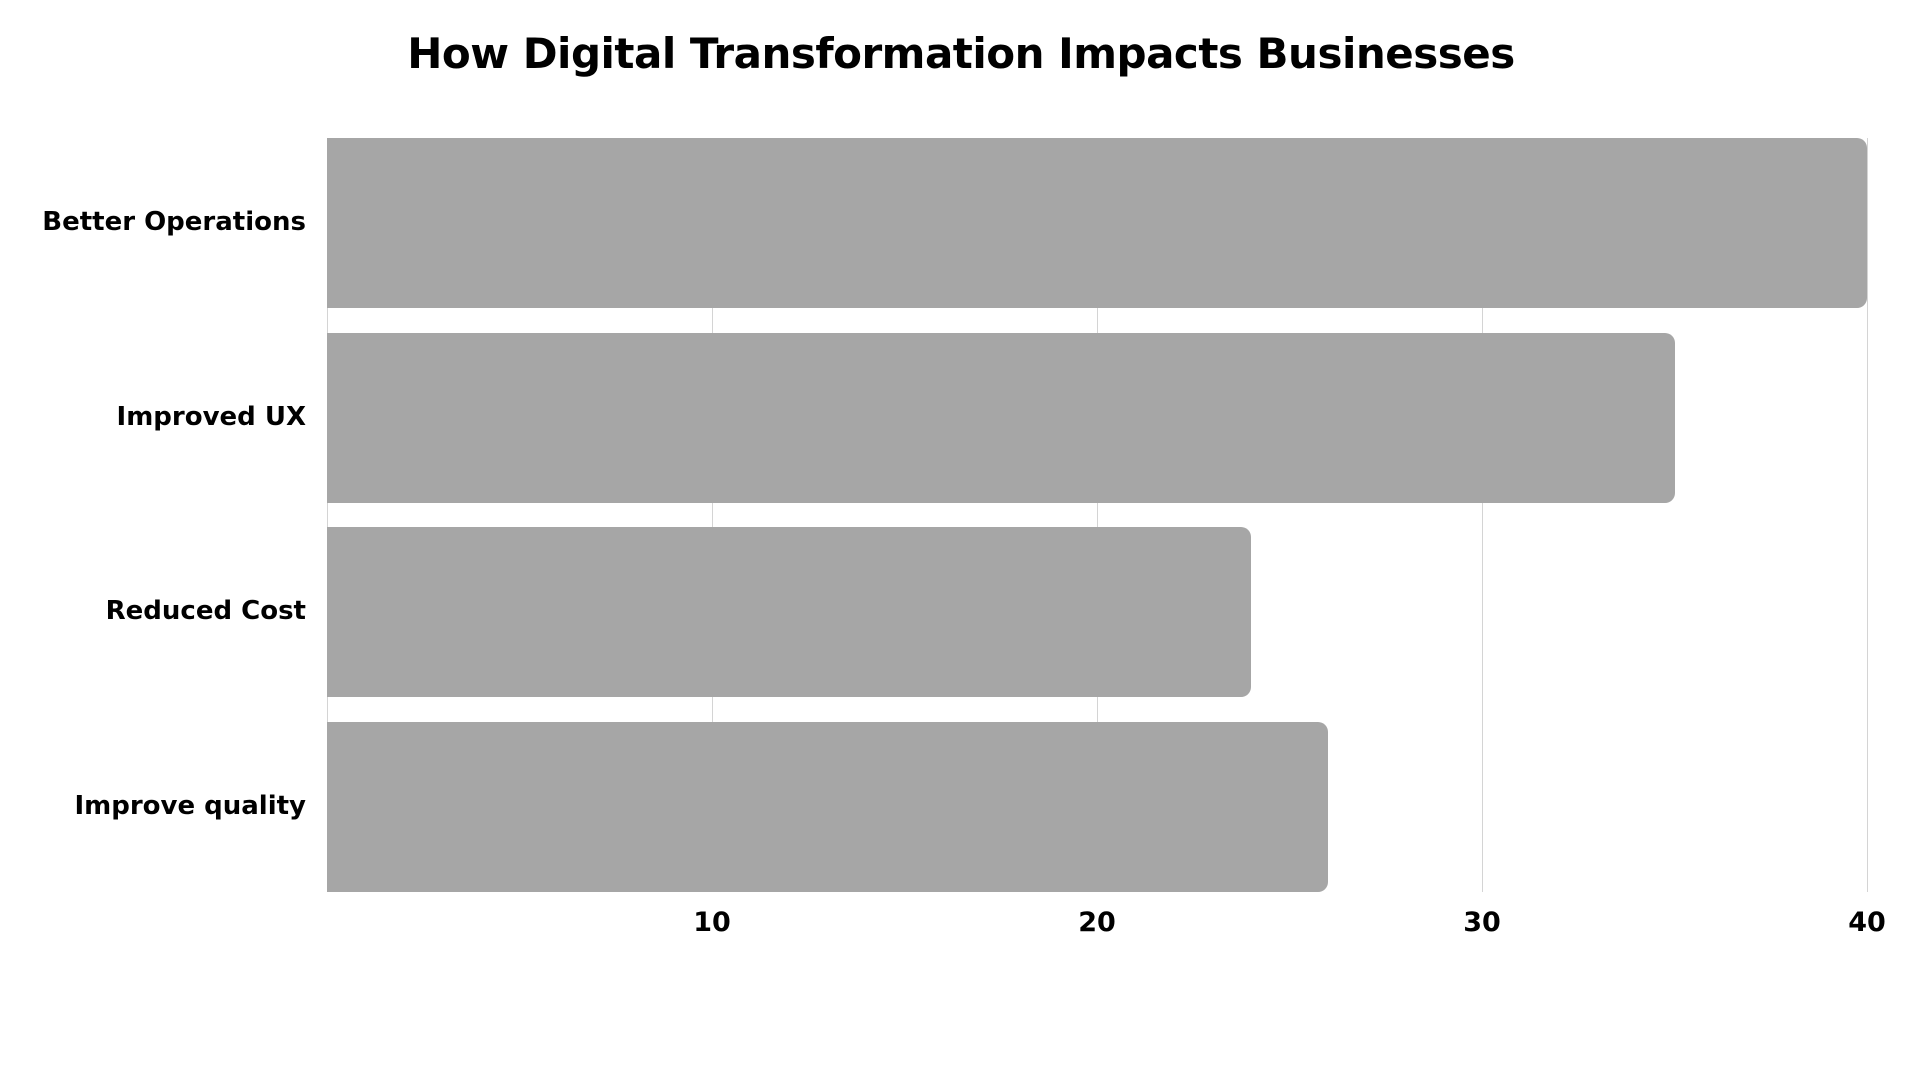 This screenshot has width=1920, height=1080. Describe the element at coordinates (174, 222) in the screenshot. I see `category-label: Better Operations` at that location.